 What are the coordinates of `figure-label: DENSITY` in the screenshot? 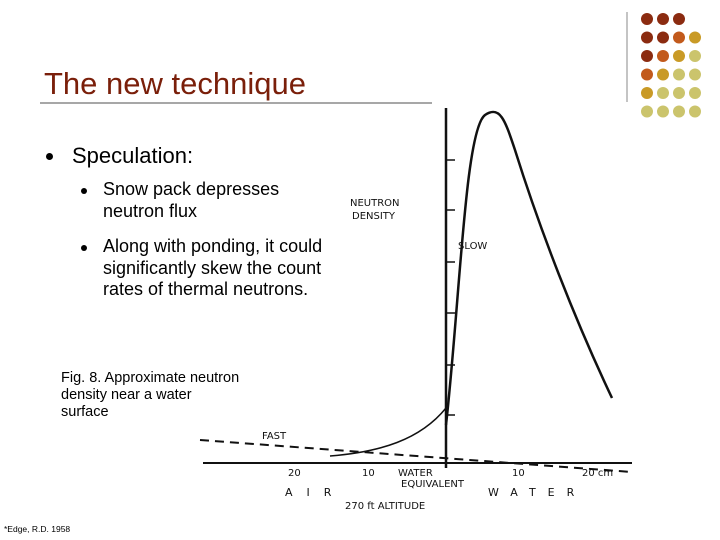 It's located at (374, 216).